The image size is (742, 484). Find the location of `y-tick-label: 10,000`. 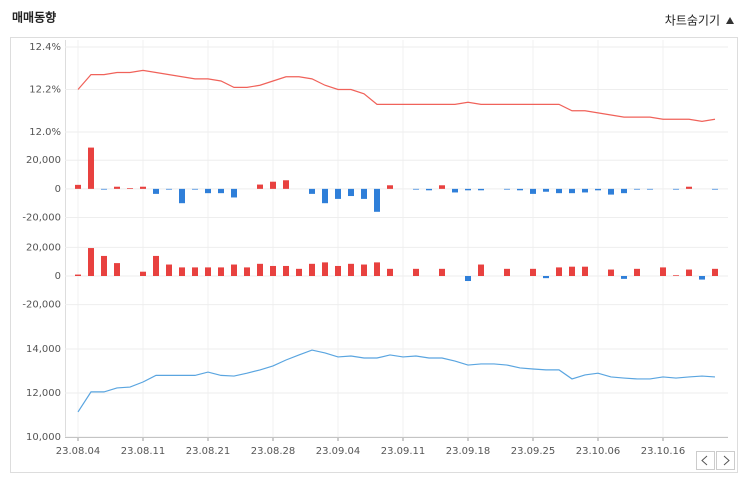

y-tick-label: 10,000 is located at coordinates (43, 437).